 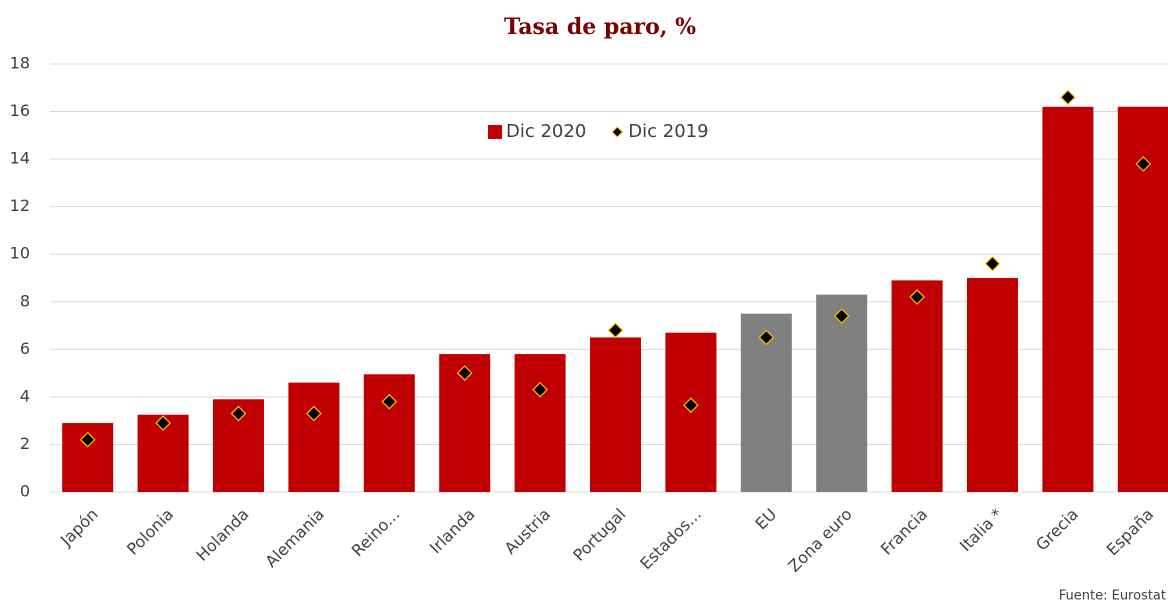 What do you see at coordinates (25, 491) in the screenshot?
I see `y-tick-label: 0` at bounding box center [25, 491].